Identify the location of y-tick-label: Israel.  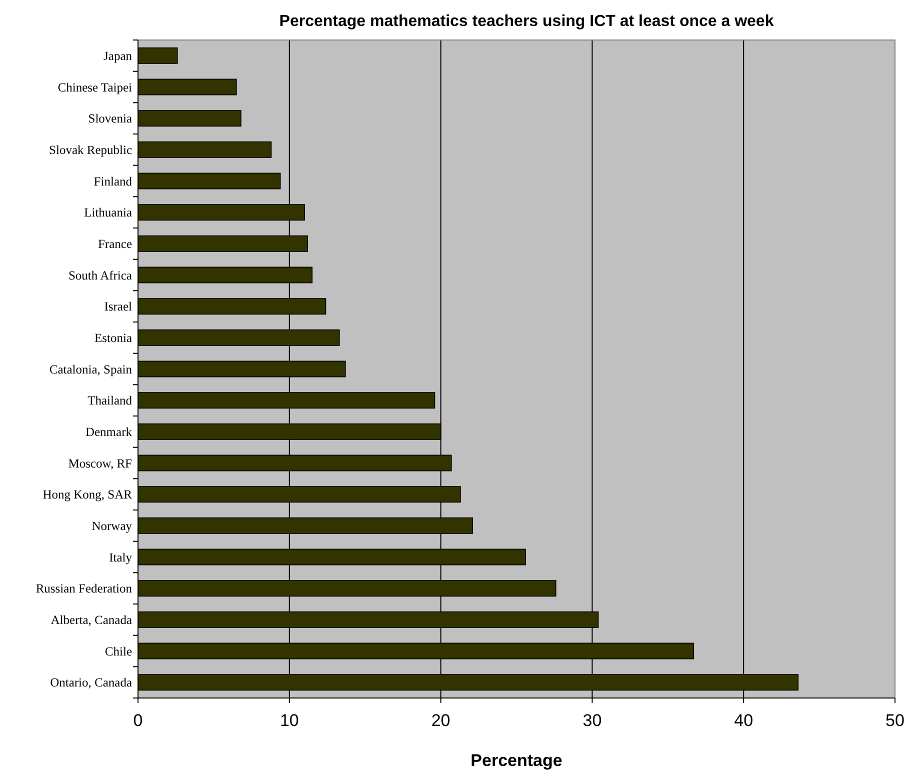
(118, 307).